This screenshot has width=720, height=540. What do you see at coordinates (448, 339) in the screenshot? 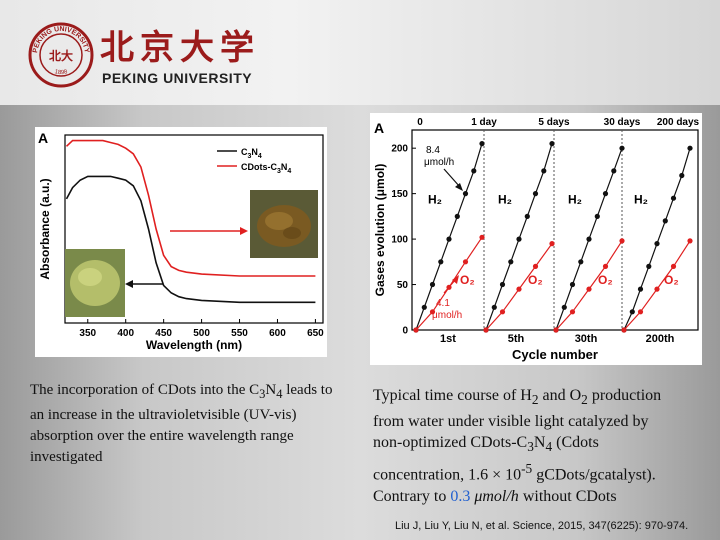
I see `gas-cycle-label-0: 1st` at bounding box center [448, 339].